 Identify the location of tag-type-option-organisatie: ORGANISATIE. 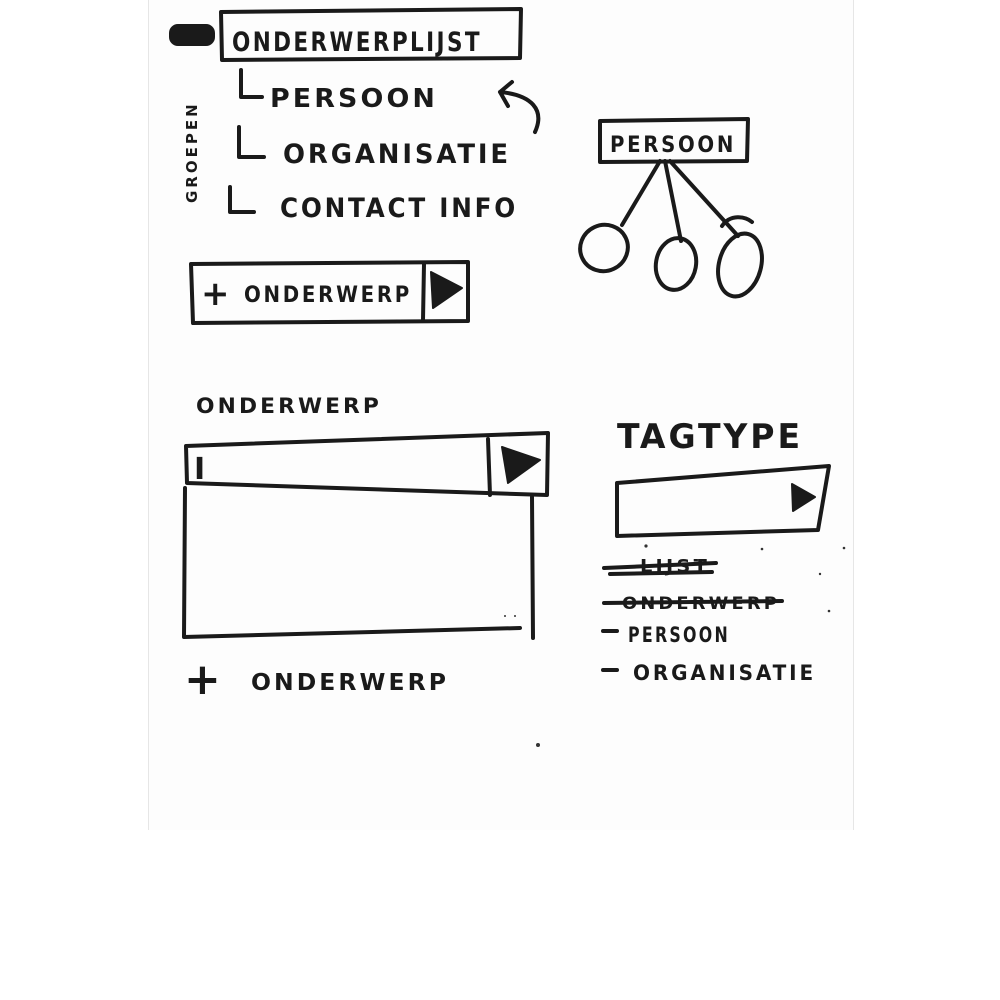
(708, 673).